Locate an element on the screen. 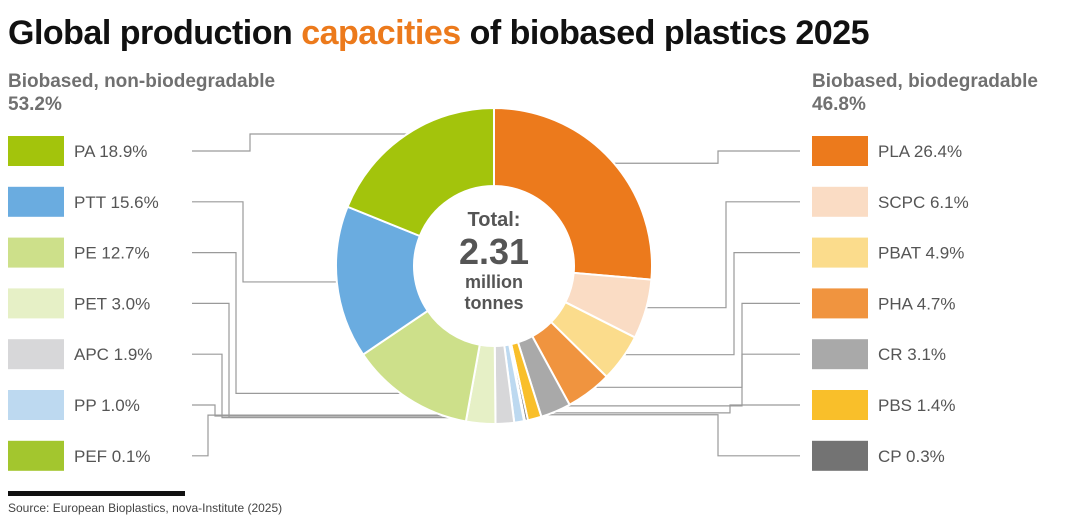 The height and width of the screenshot is (522, 1084). leader-line-pe is located at coordinates (302, 323).